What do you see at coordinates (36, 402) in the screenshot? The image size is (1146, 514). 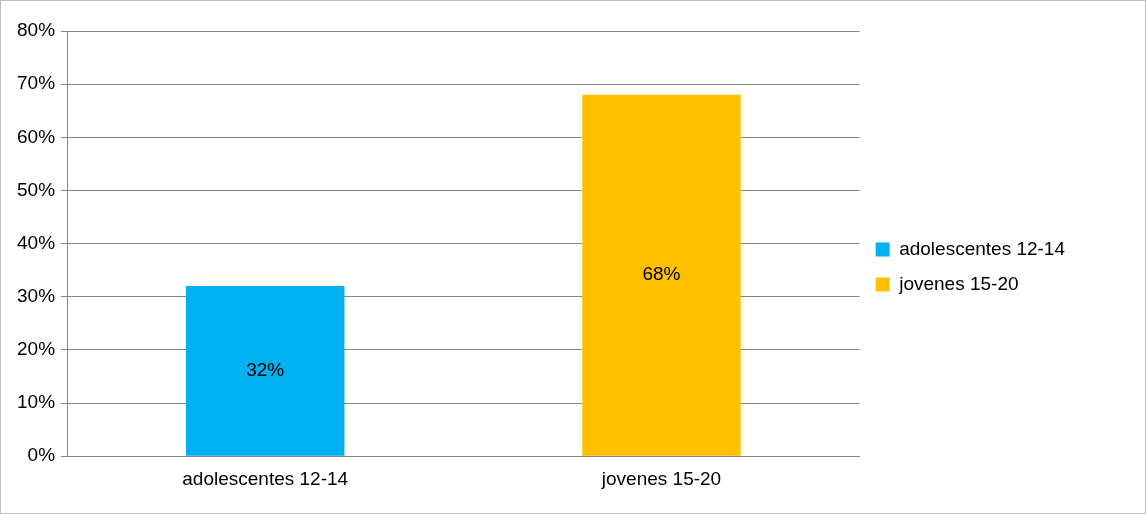 I see `y-tick-label: 10%` at bounding box center [36, 402].